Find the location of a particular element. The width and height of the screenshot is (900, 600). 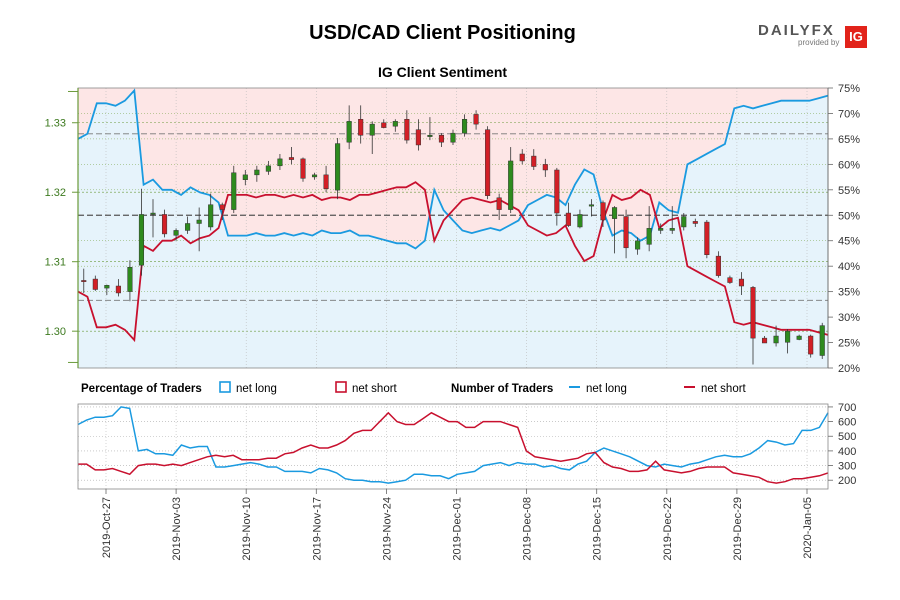

date-tick-label: 2019-Dec-01 is located at coordinates (458, 529).